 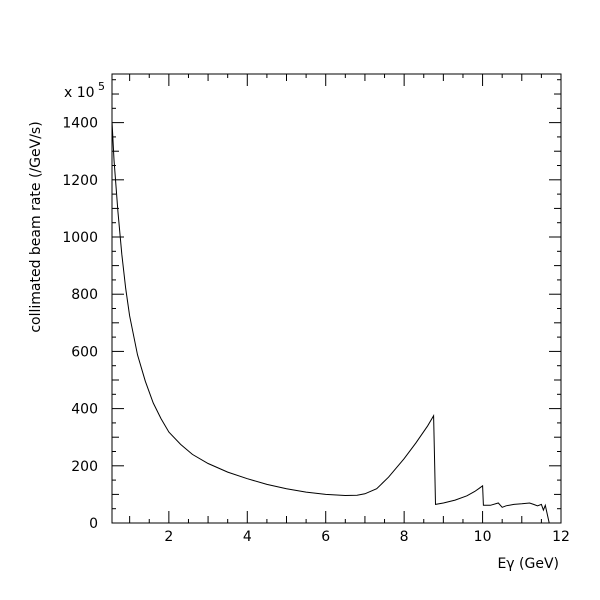 What do you see at coordinates (84, 295) in the screenshot?
I see `y-tick-label: 800` at bounding box center [84, 295].